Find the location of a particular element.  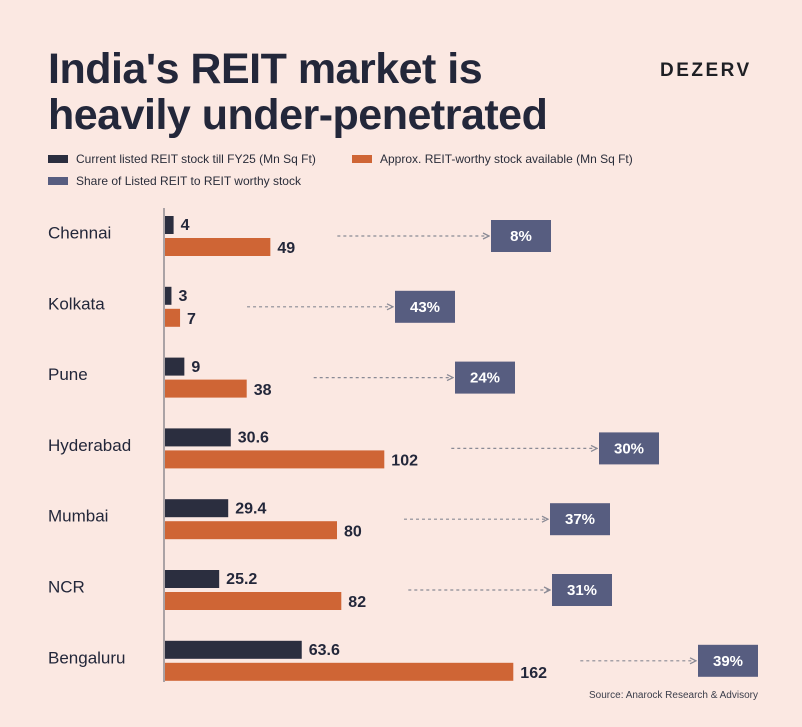

share-label-pune: 24% is located at coordinates (485, 378).